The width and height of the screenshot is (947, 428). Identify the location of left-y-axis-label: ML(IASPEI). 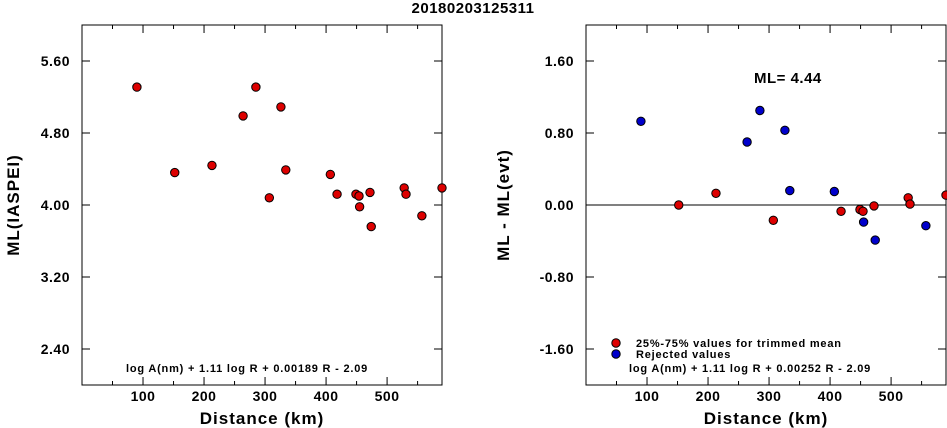
(13, 205).